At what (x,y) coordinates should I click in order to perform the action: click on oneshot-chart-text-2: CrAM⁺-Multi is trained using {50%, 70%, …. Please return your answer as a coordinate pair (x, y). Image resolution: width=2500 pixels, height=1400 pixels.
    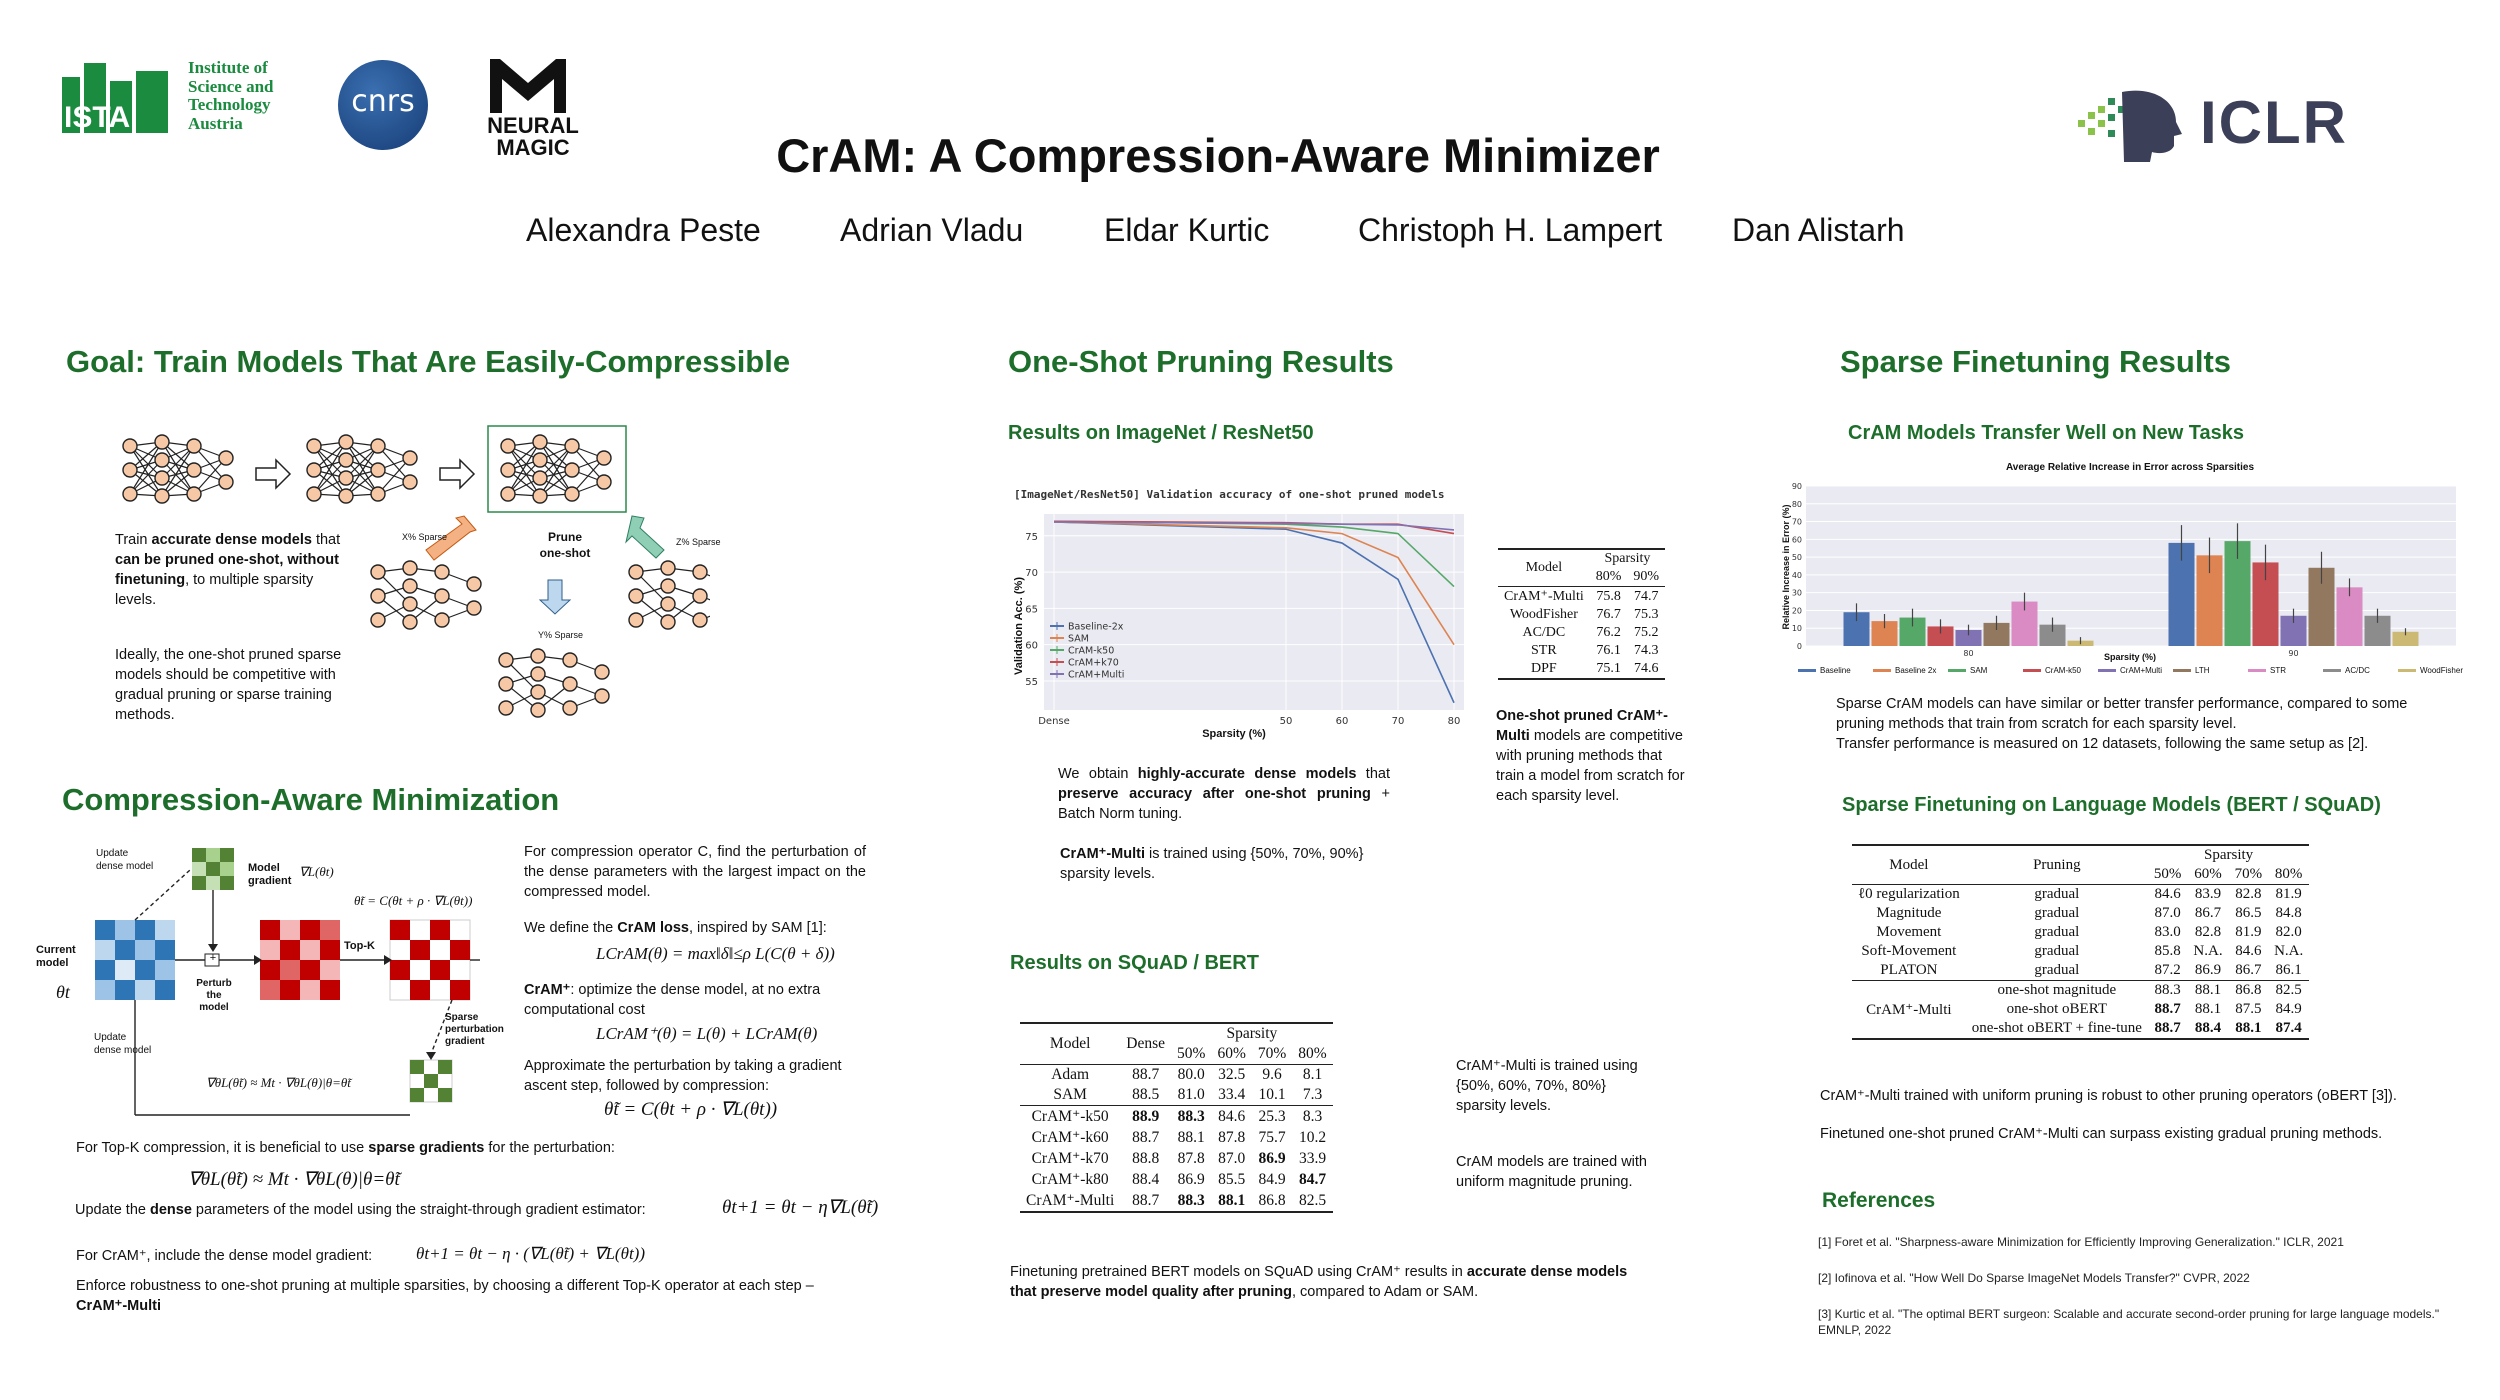
    Looking at the image, I should click on (1225, 864).